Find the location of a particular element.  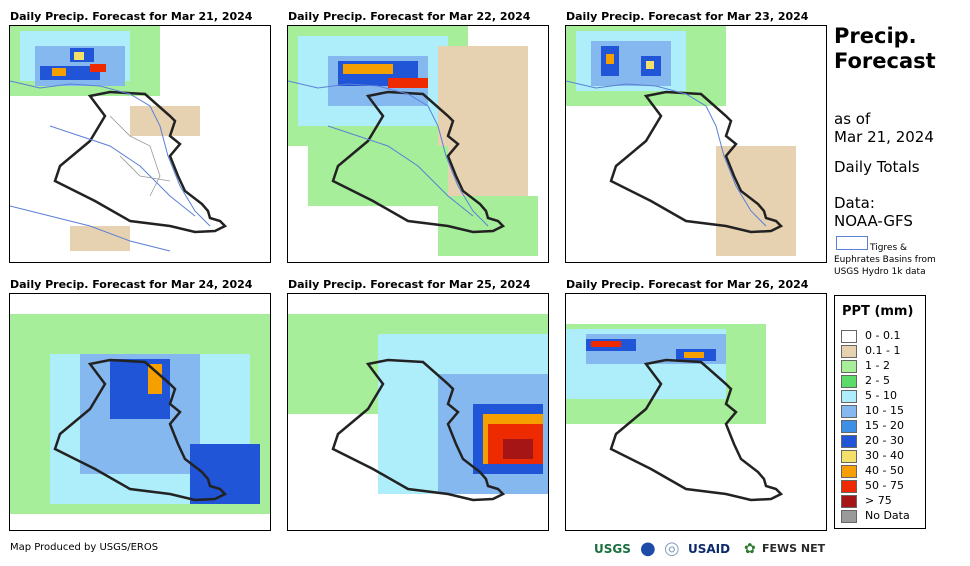

map-svg-mar22 is located at coordinates (413, 141).